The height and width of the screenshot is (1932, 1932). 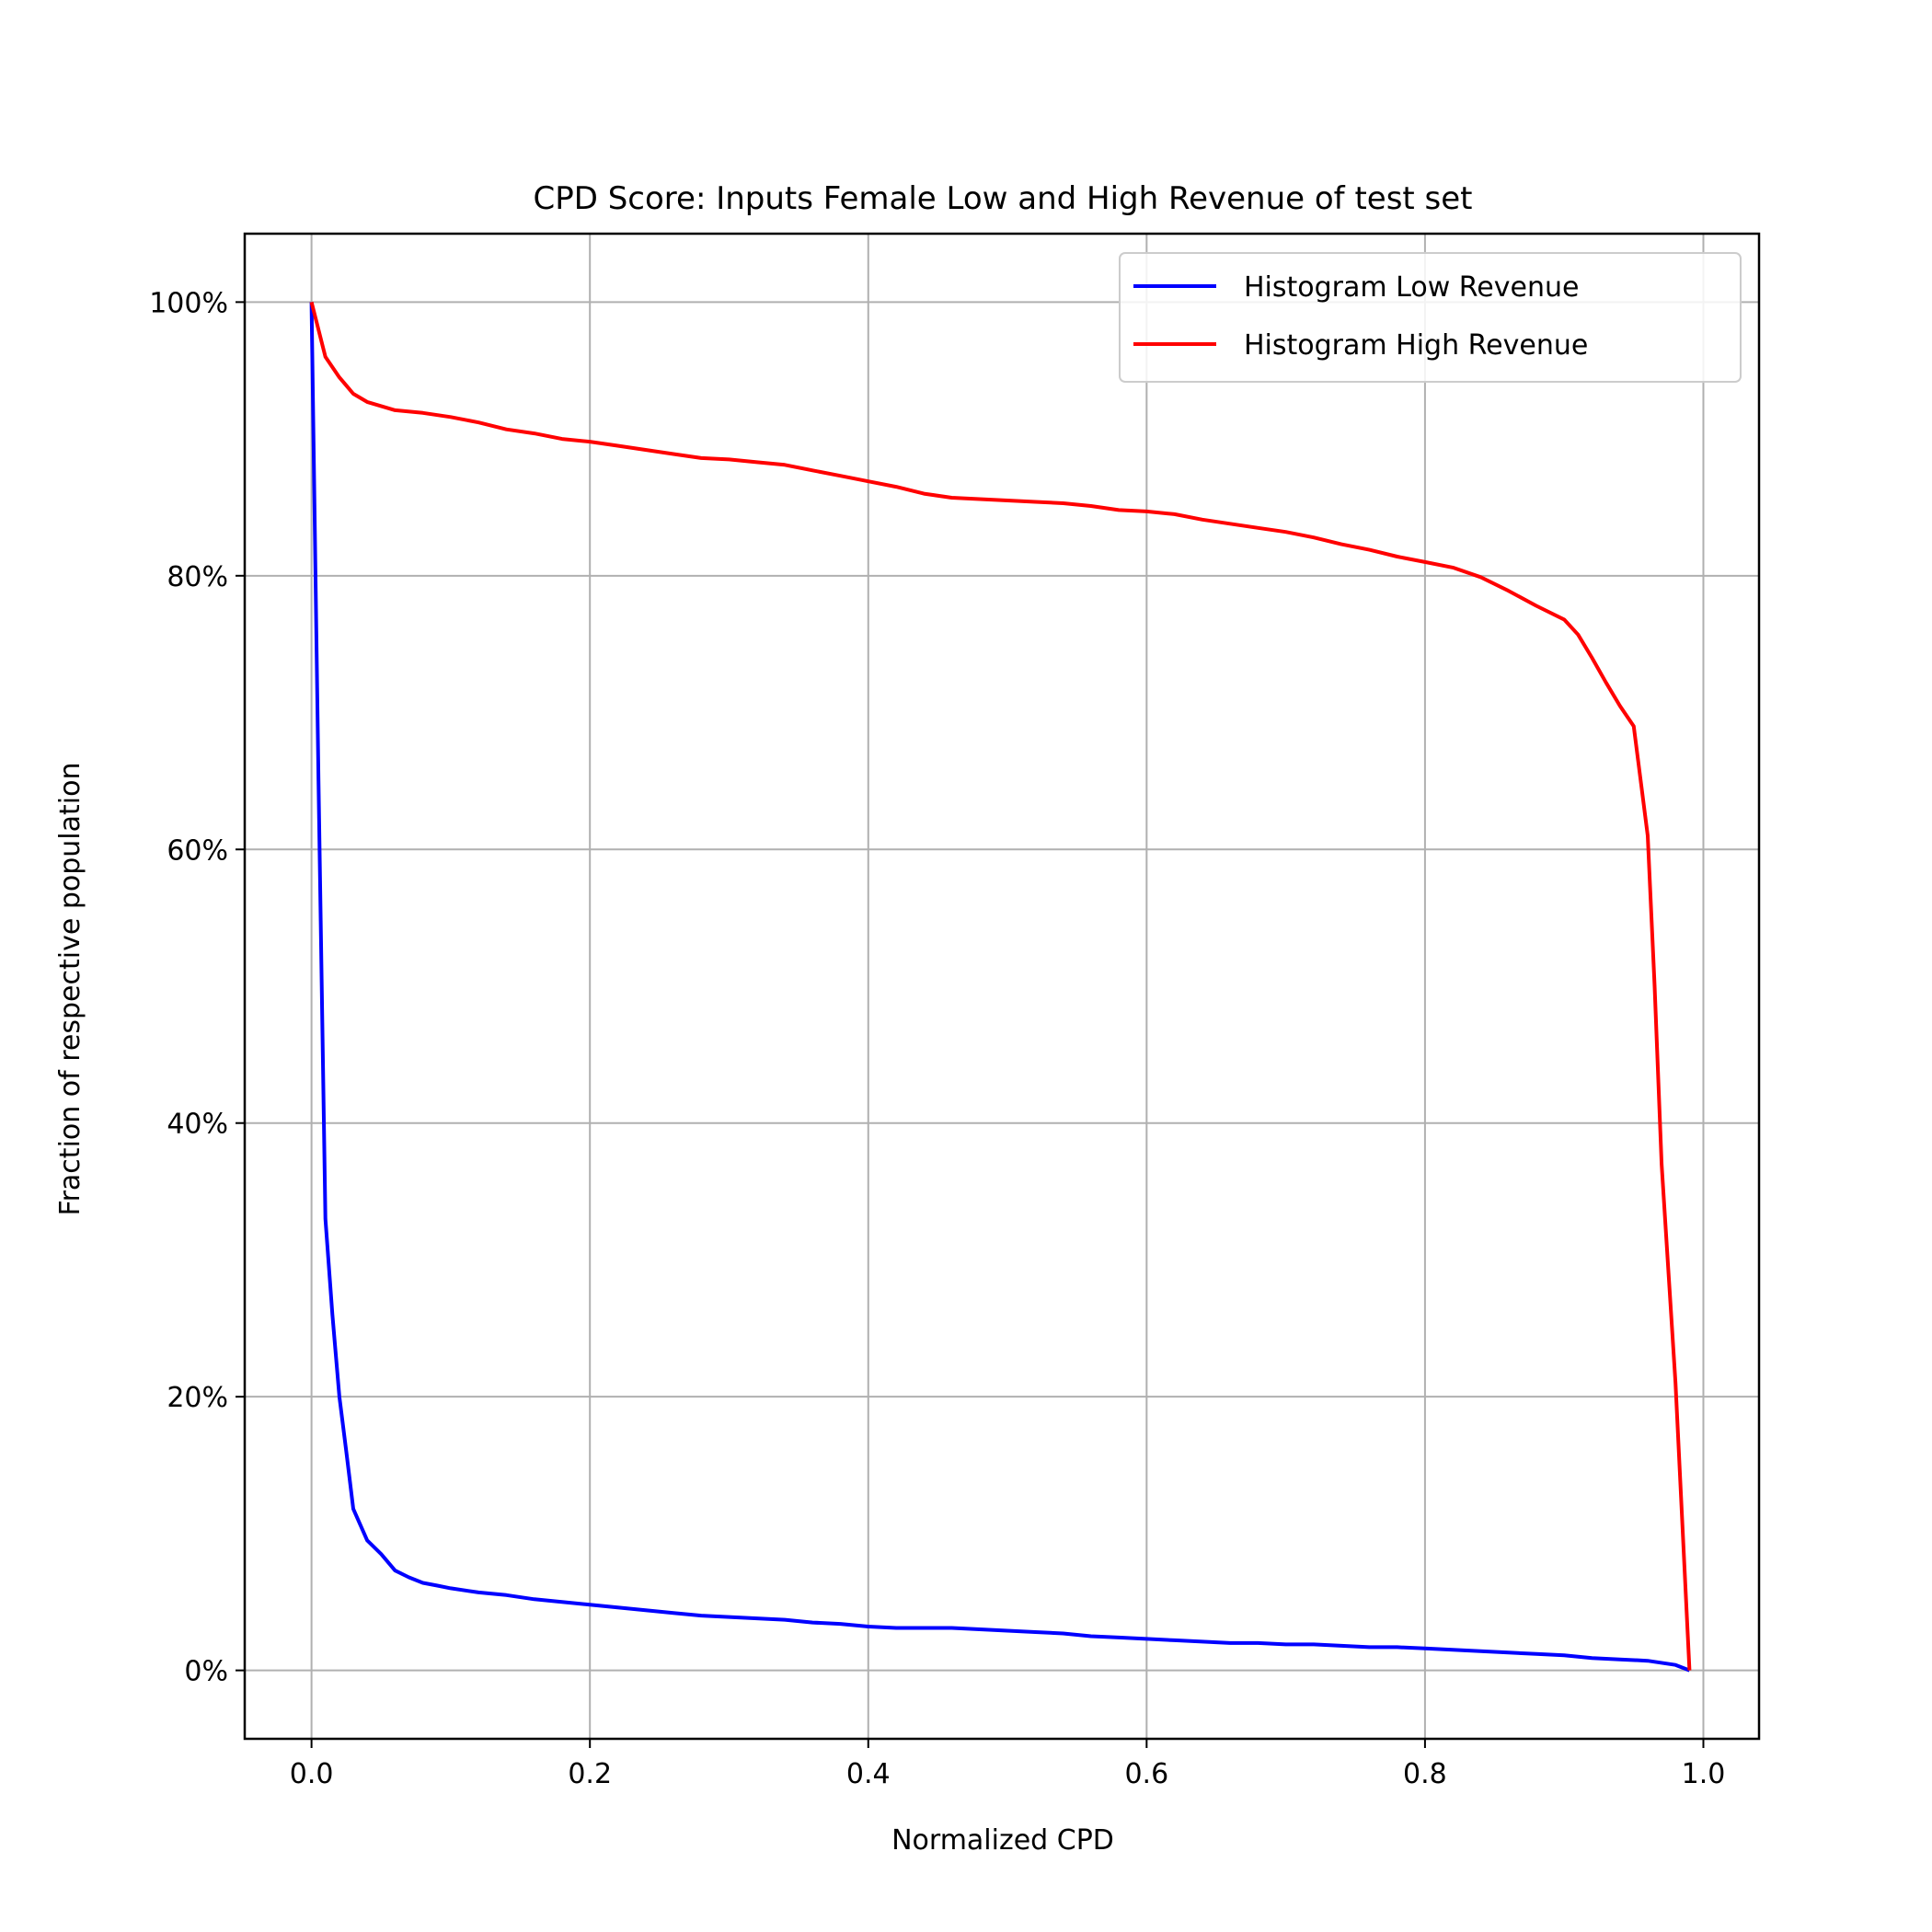 What do you see at coordinates (1416, 345) in the screenshot?
I see `legend-label: Histogram High Revenue` at bounding box center [1416, 345].